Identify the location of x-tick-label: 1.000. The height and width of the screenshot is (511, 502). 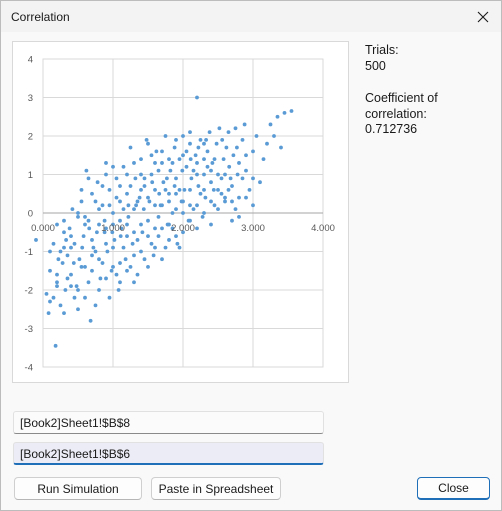
(113, 228).